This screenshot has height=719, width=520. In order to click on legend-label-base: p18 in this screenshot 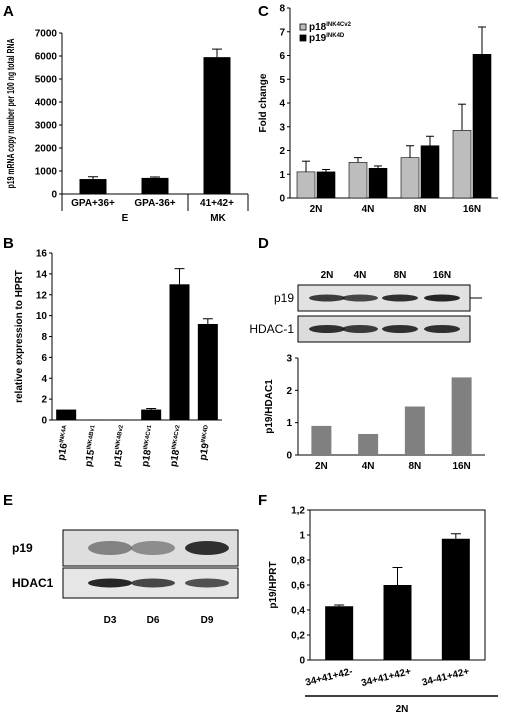, I will do `click(318, 27)`.